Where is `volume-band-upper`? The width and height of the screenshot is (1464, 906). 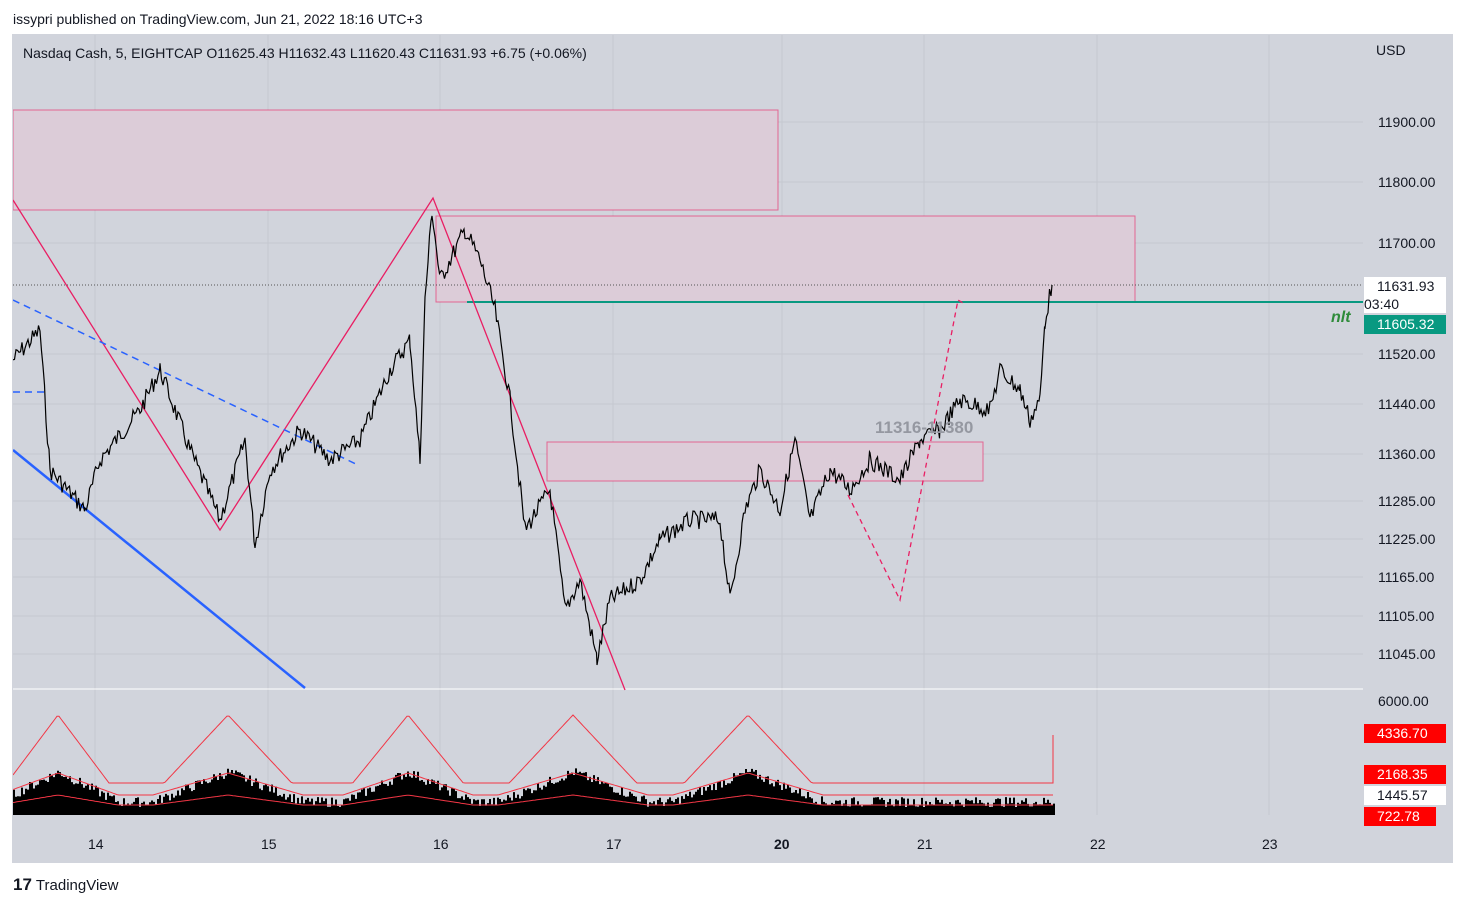
volume-band-upper is located at coordinates (533, 749).